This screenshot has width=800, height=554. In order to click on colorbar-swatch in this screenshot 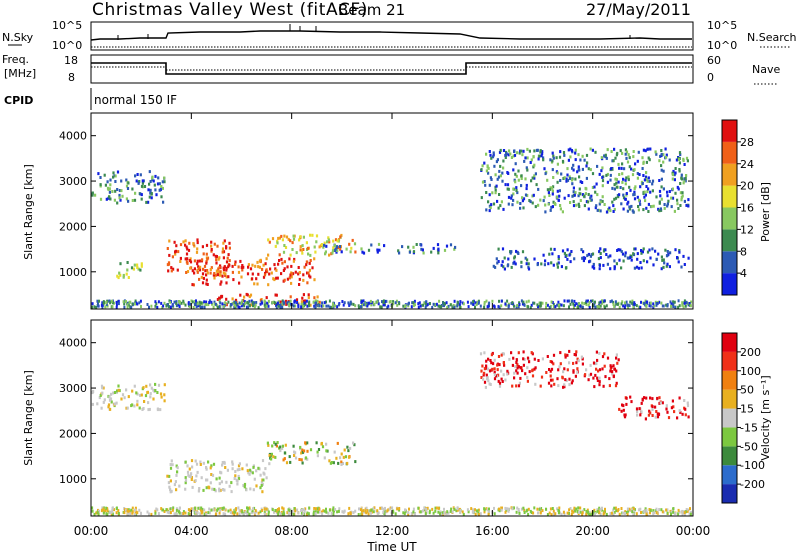, I will do `click(729, 218)`.